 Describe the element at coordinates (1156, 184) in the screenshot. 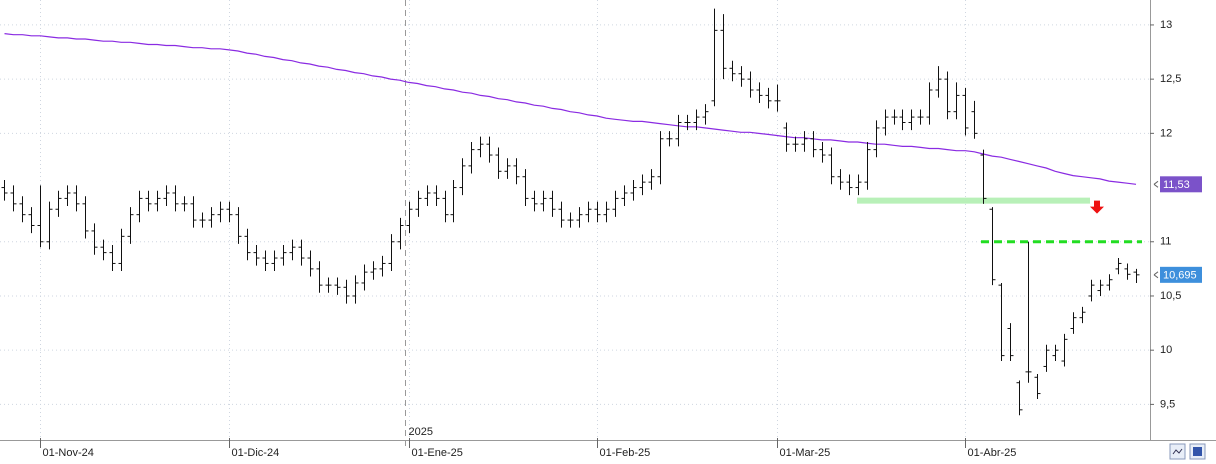

I see `annotation-pointer` at that location.